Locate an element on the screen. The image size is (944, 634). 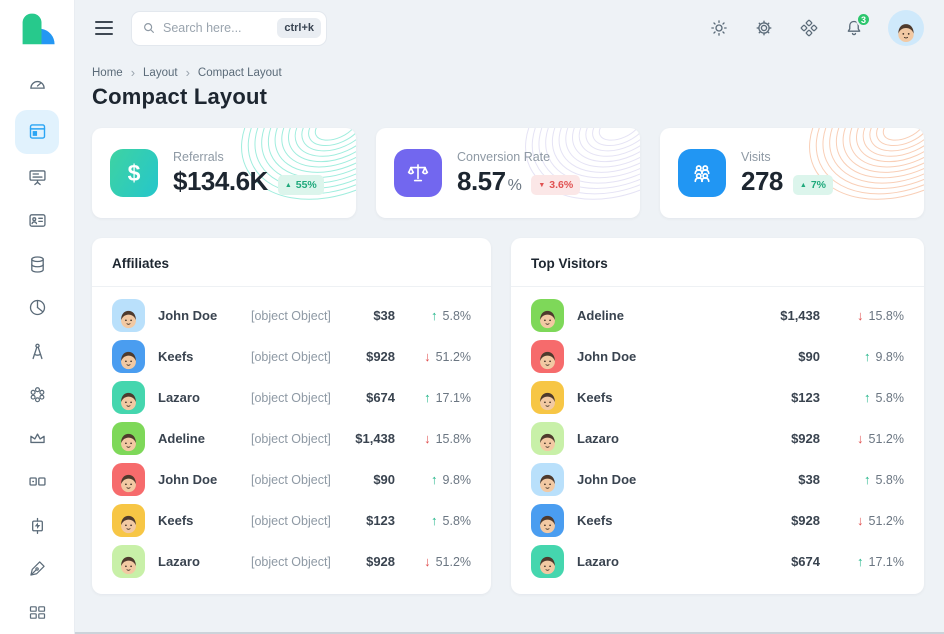
sidebar-item-compass is located at coordinates (37, 352).